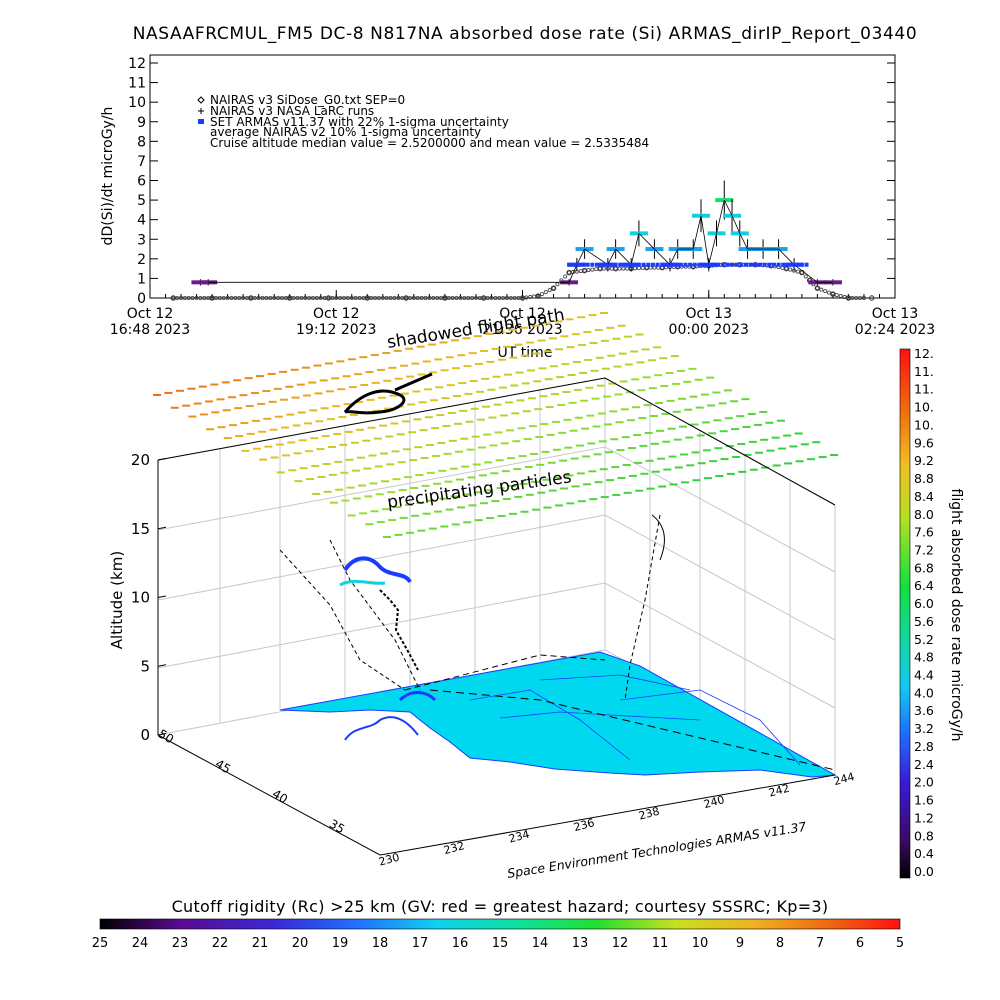  Describe the element at coordinates (924, 496) in the screenshot. I see `dose-tick-label: 8.4` at that location.